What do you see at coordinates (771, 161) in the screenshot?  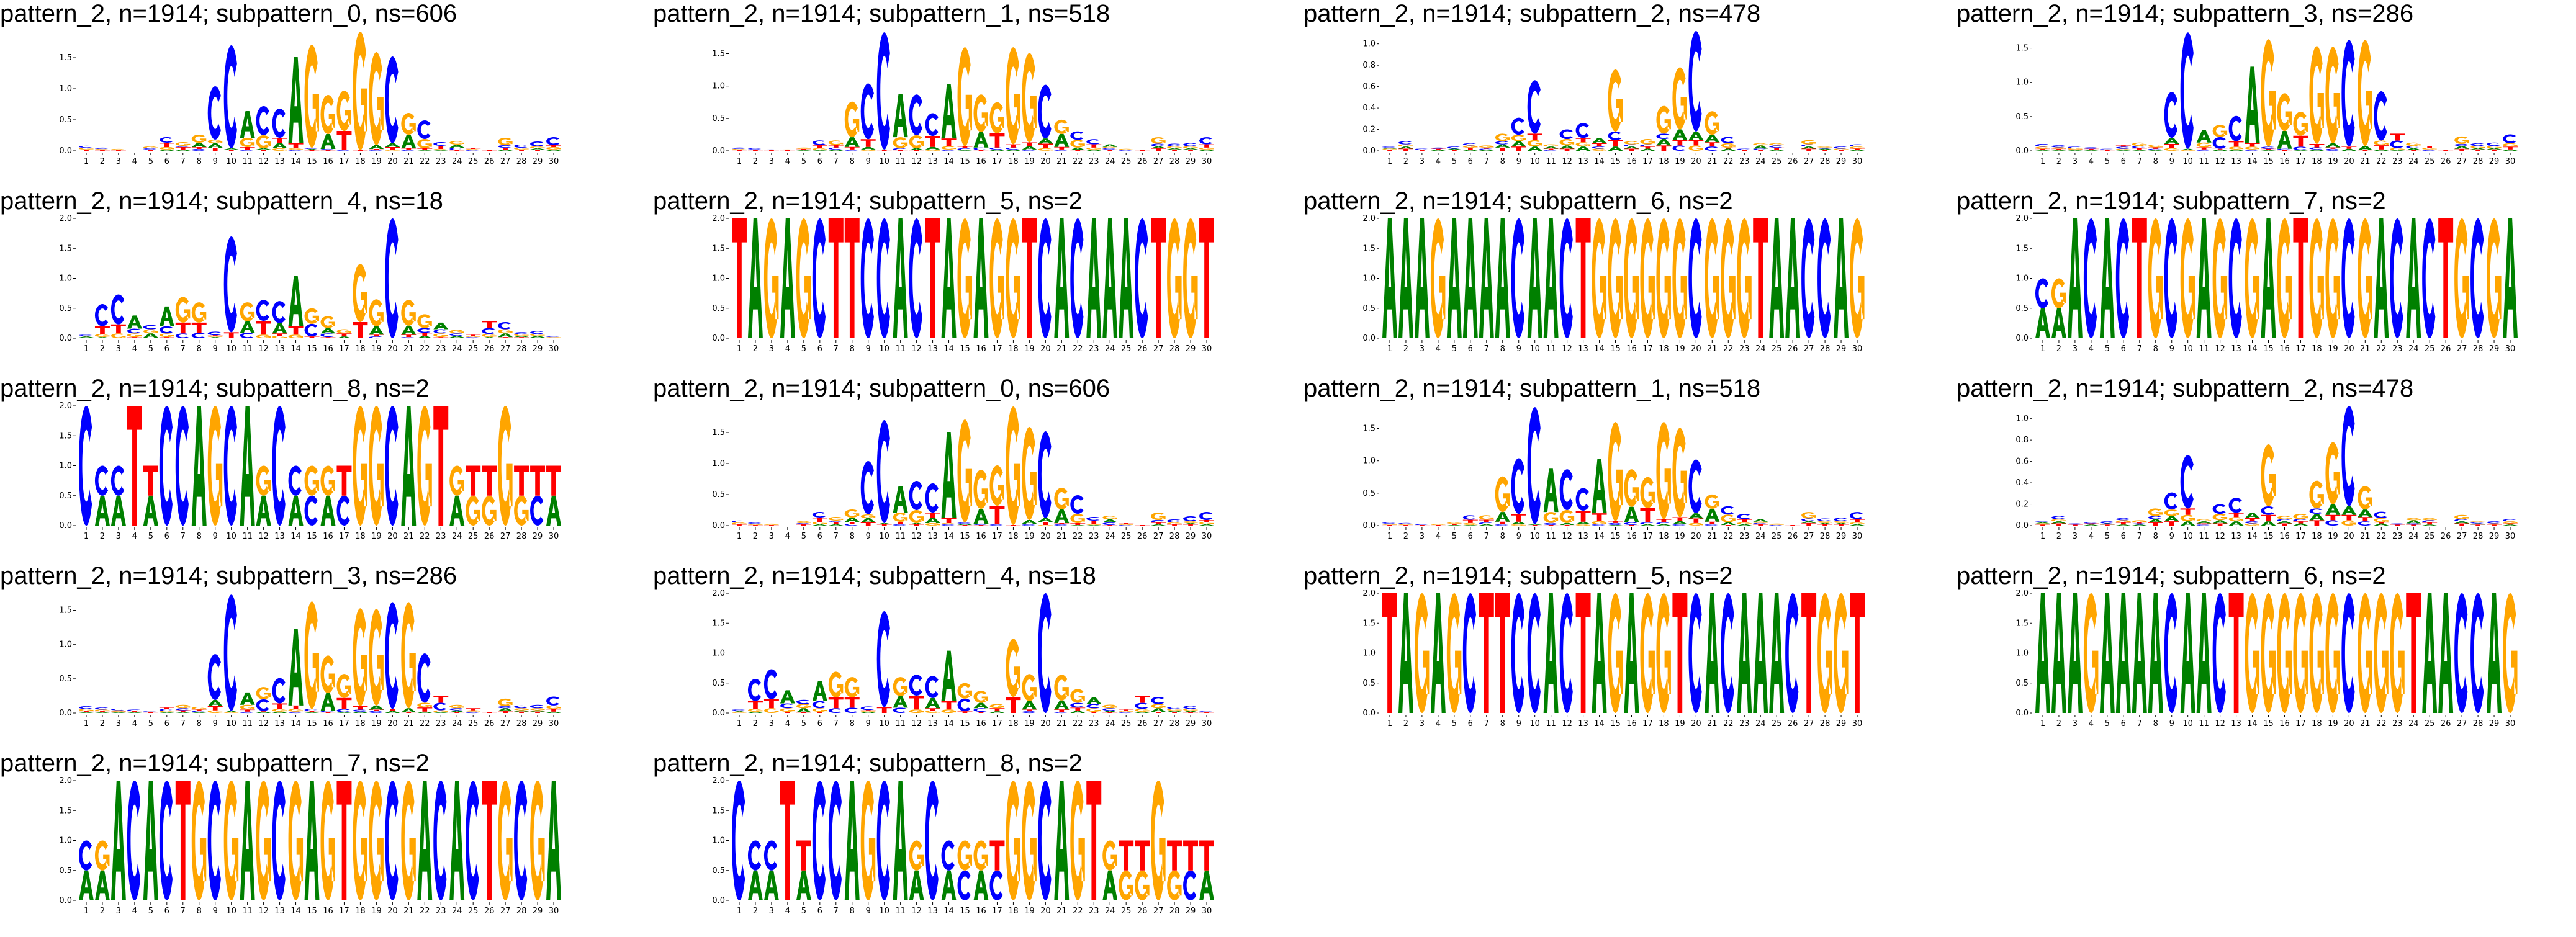 I see `x-tick-label: 3` at bounding box center [771, 161].